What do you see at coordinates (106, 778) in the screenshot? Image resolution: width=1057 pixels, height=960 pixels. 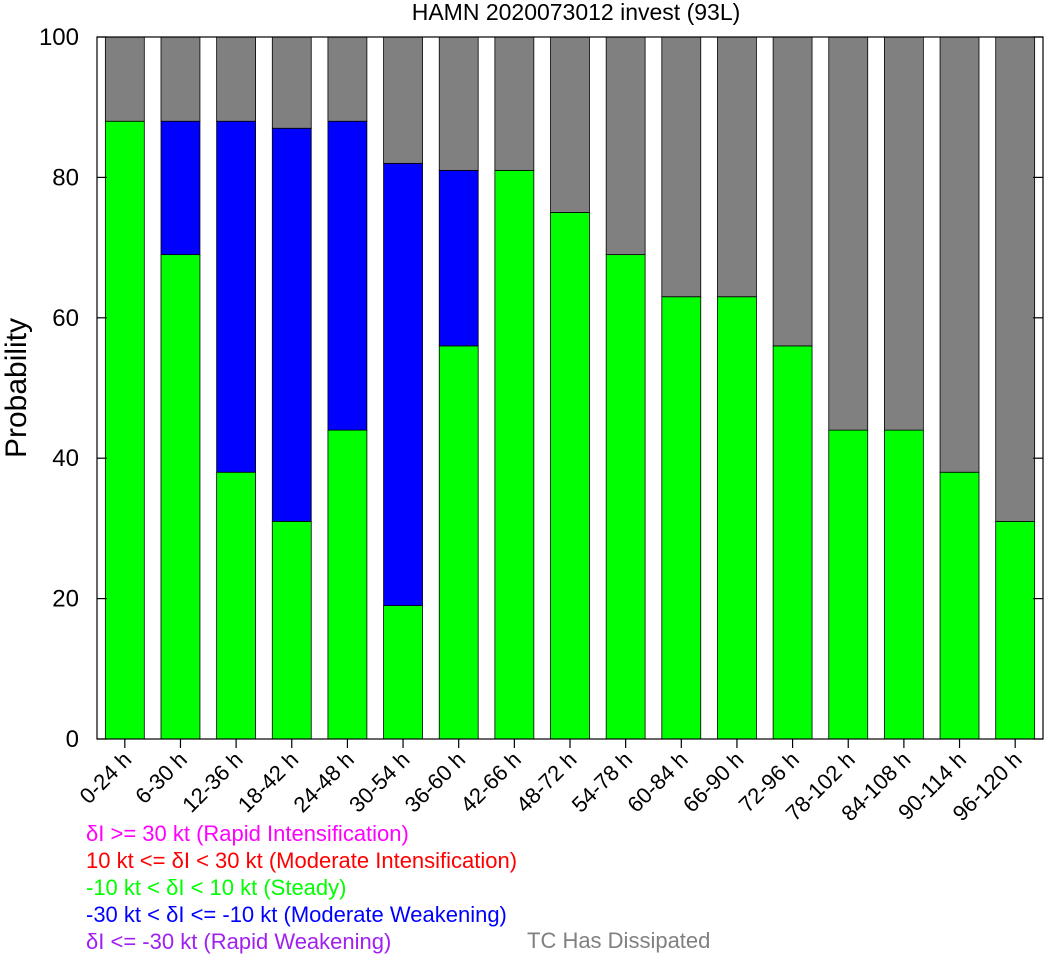 I see `x-tick-label-0: 0-24 h` at bounding box center [106, 778].